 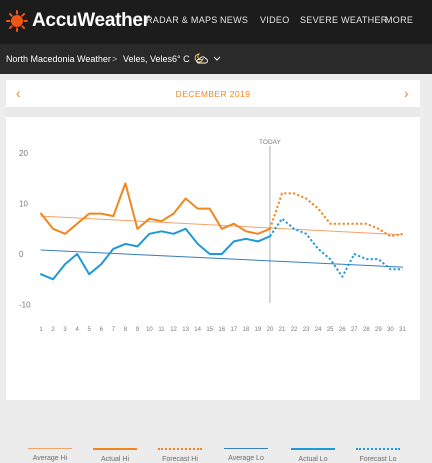 What do you see at coordinates (336, 247) in the screenshot?
I see `series-line-forecast-lo` at bounding box center [336, 247].